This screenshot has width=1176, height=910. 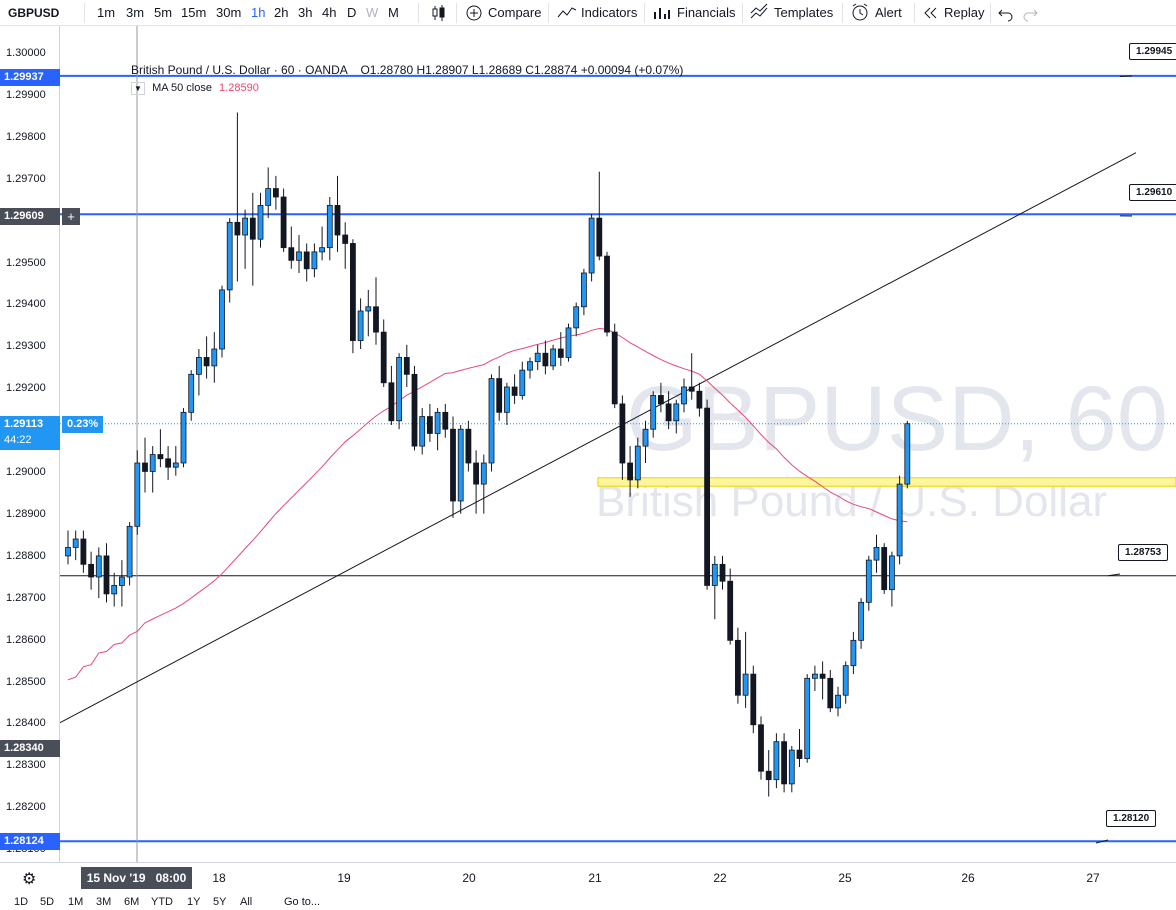 I want to click on interval-3m: 3m, so click(x=135, y=12).